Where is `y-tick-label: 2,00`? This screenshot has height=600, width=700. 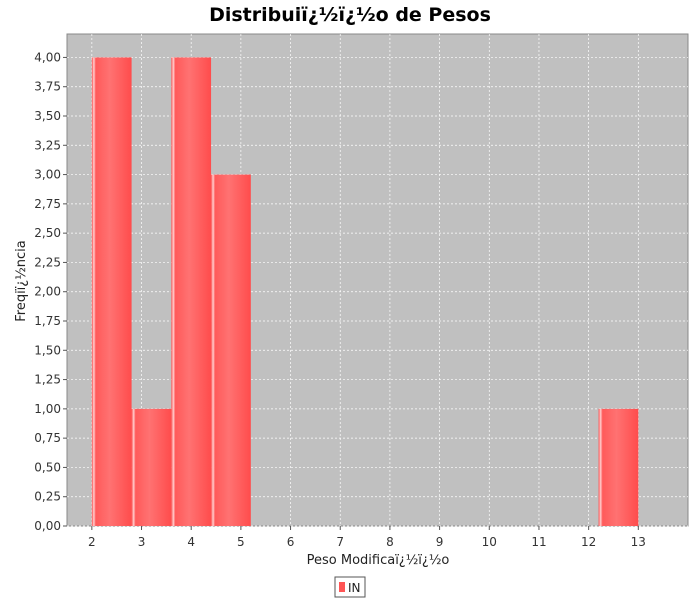
y-tick-label: 2,00 is located at coordinates (47, 292).